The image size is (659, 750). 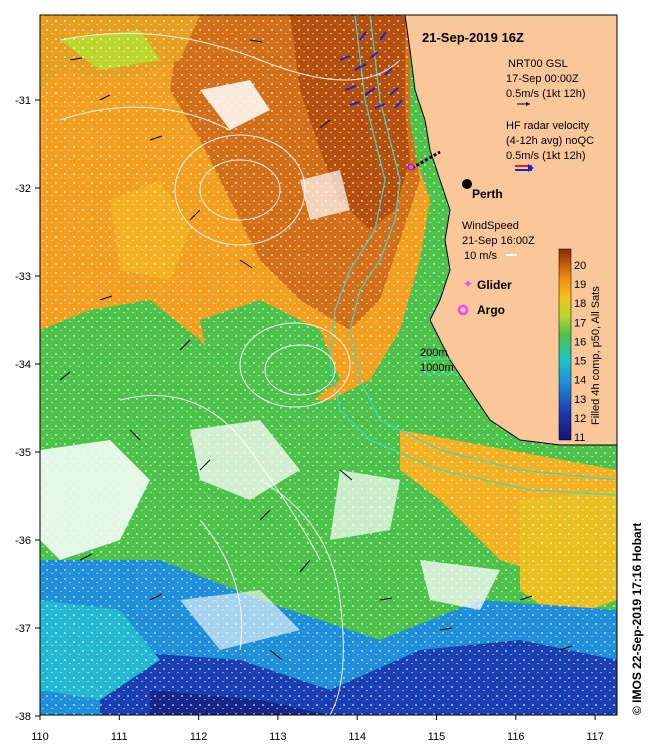 What do you see at coordinates (357, 737) in the screenshot?
I see `x-tick-label: 114` at bounding box center [357, 737].